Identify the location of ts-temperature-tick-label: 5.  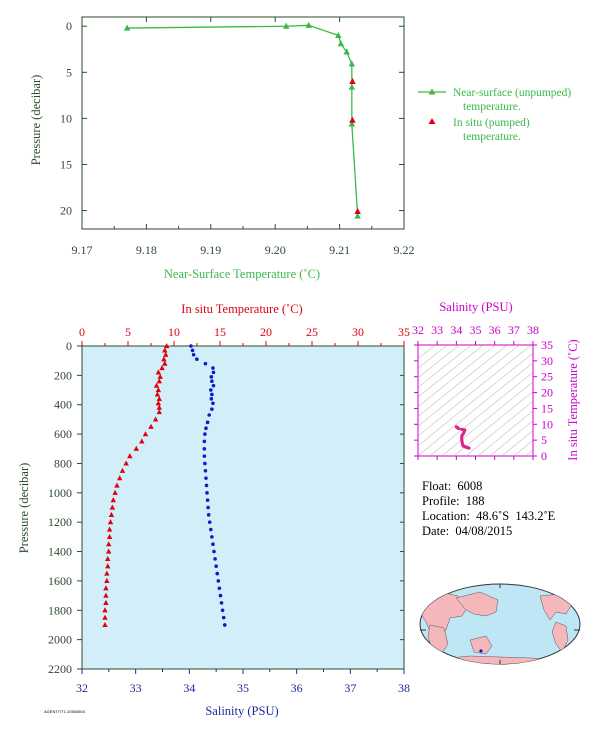
(544, 440).